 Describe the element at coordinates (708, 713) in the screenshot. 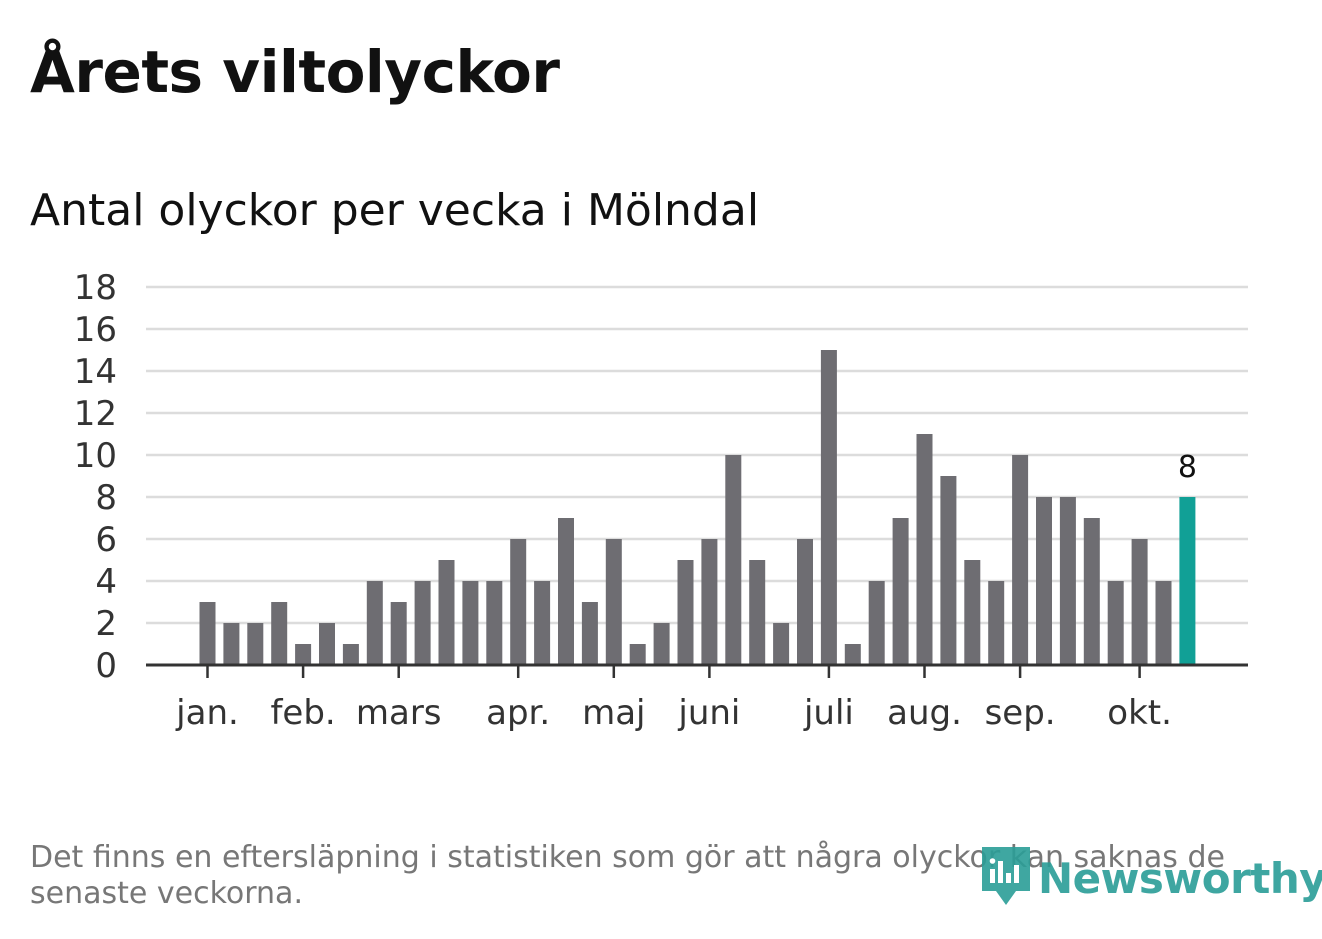

I see `x-tick-label: juni` at that location.